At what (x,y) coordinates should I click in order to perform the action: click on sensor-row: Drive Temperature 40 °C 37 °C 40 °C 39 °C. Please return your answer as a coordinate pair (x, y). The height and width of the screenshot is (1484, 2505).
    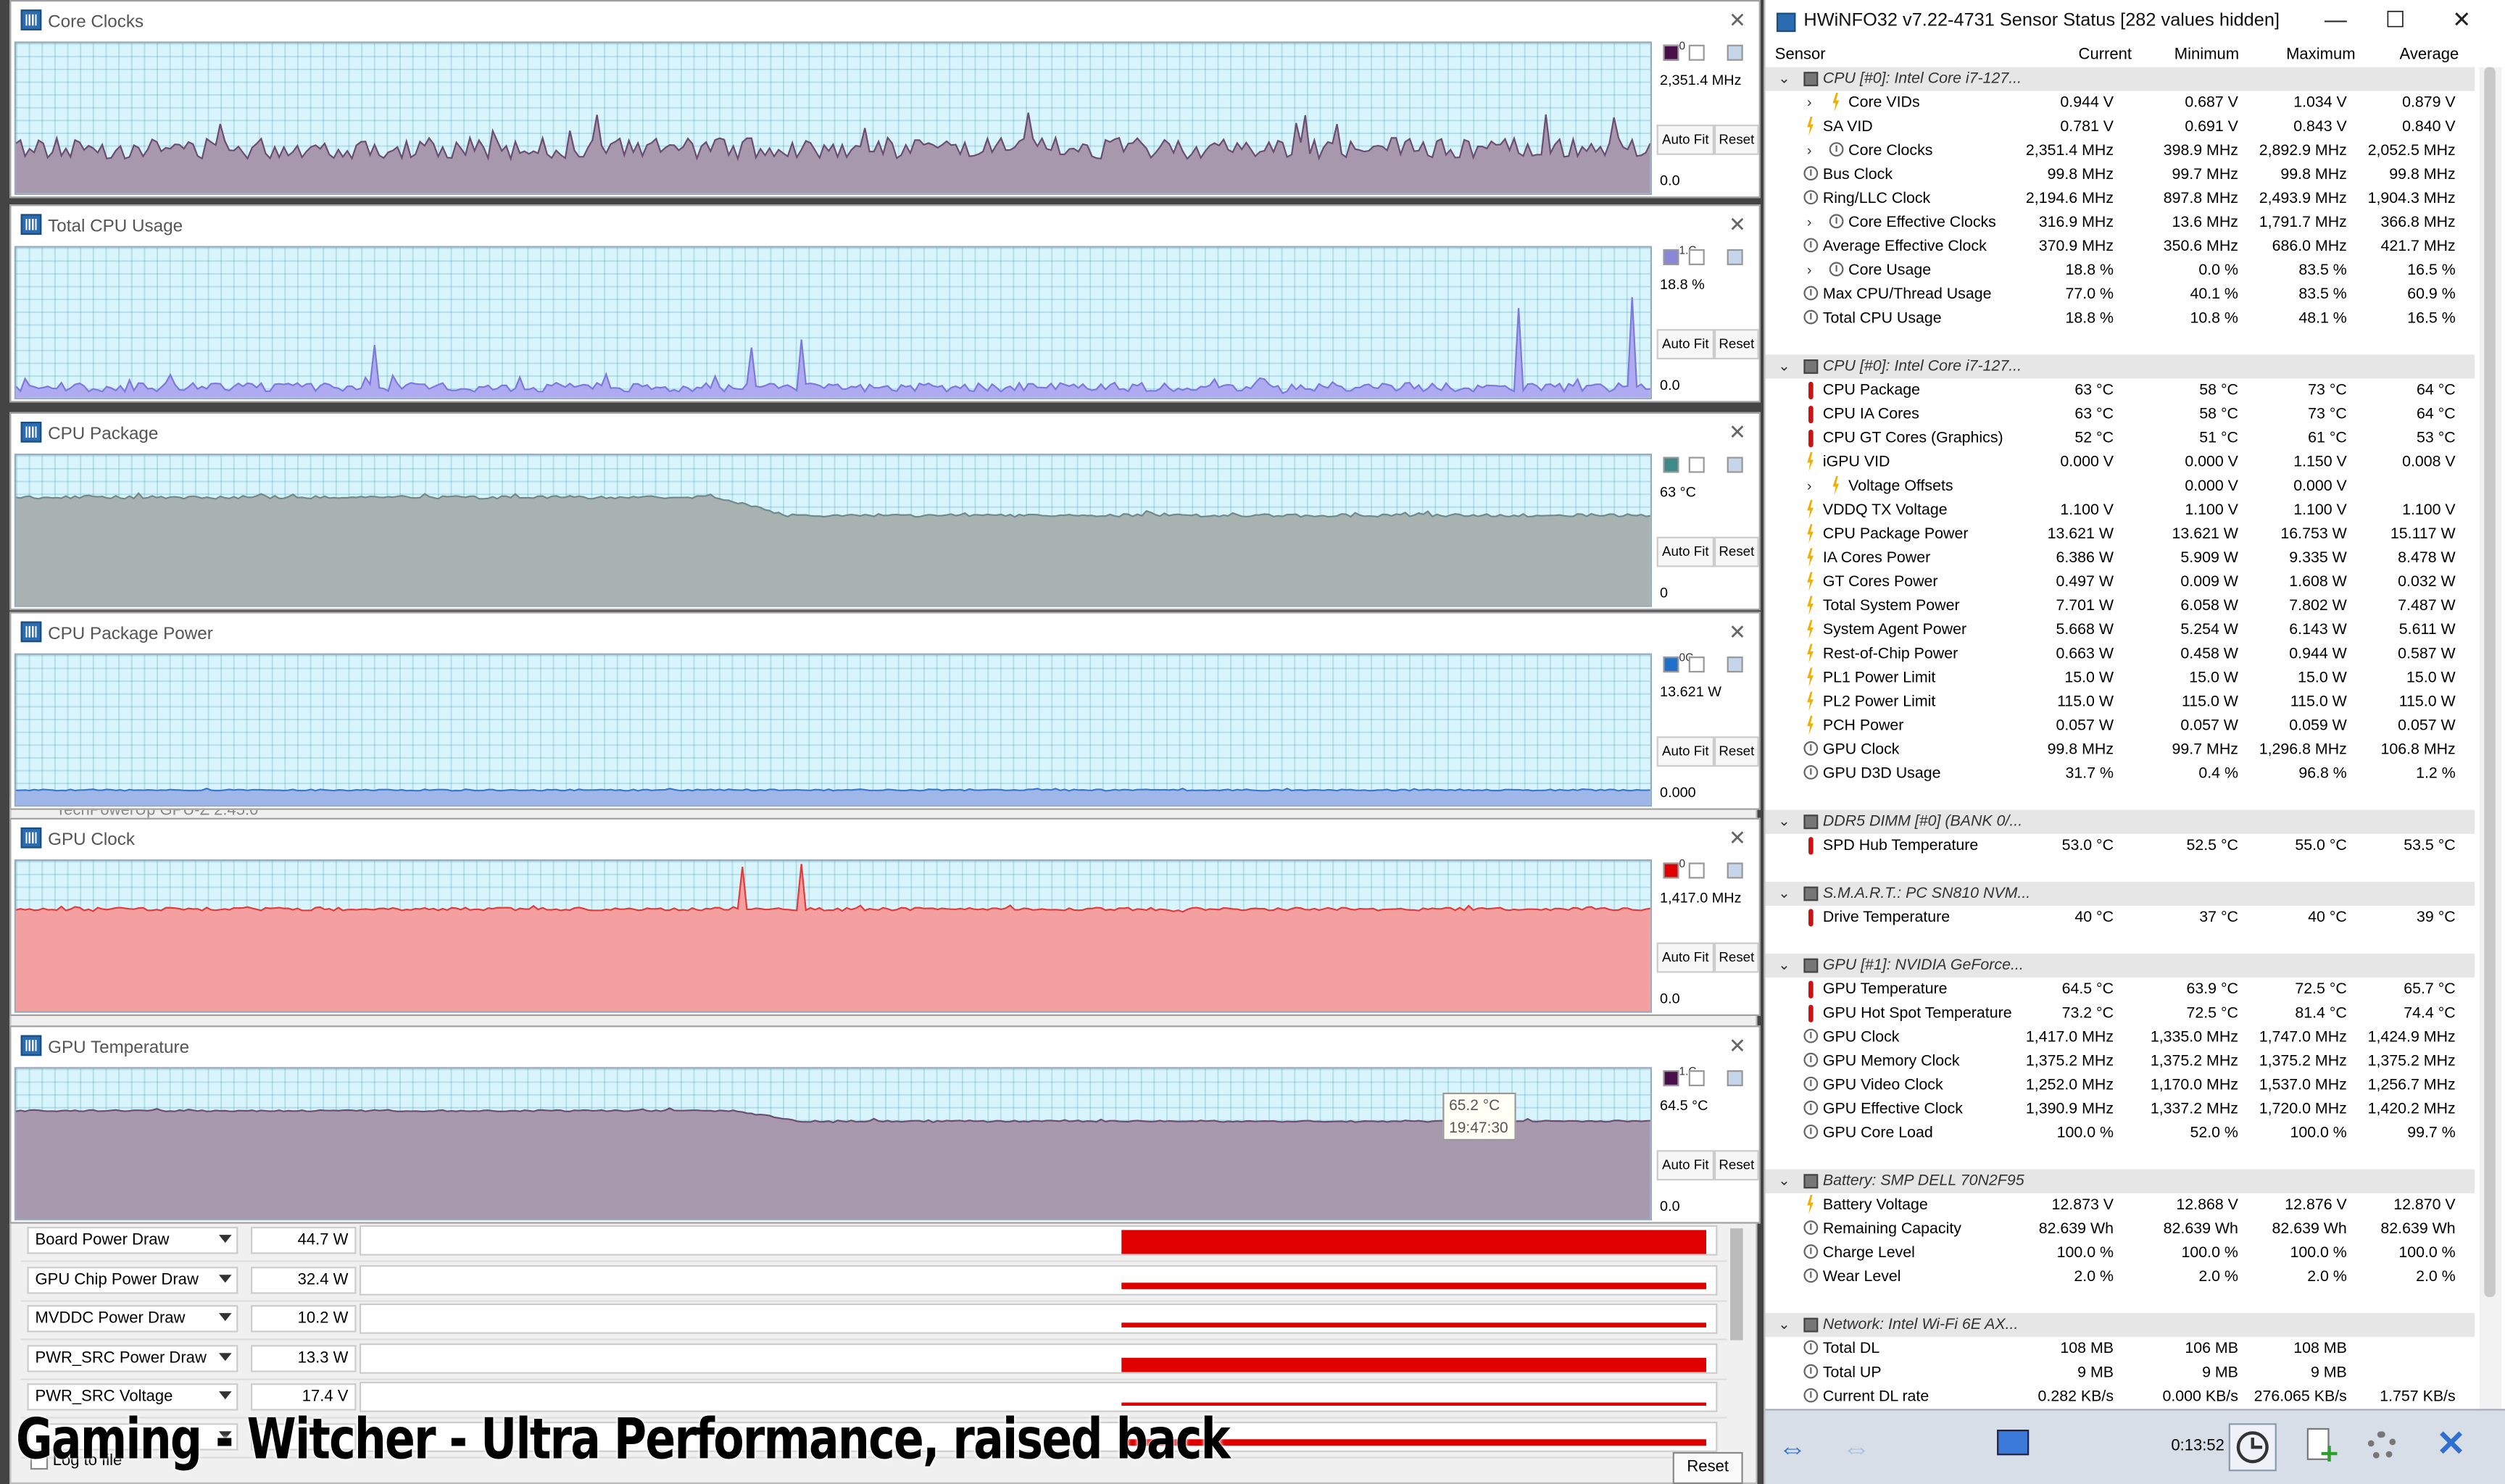
    Looking at the image, I should click on (2120, 918).